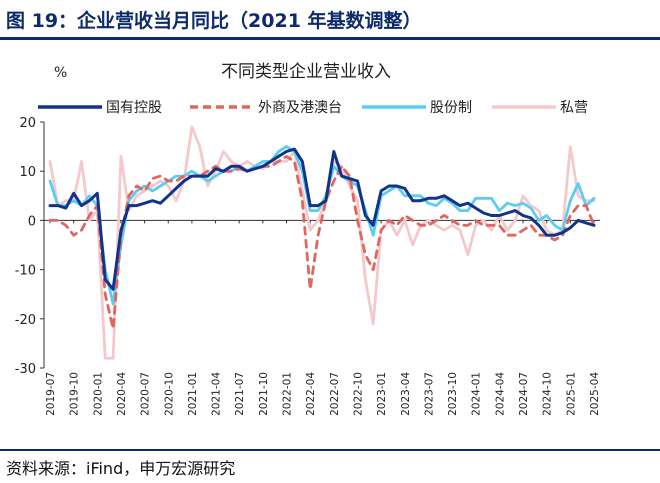 Image resolution: width=660 pixels, height=483 pixels. Describe the element at coordinates (429, 394) in the screenshot. I see `x-tick-label: 2023-07` at that location.